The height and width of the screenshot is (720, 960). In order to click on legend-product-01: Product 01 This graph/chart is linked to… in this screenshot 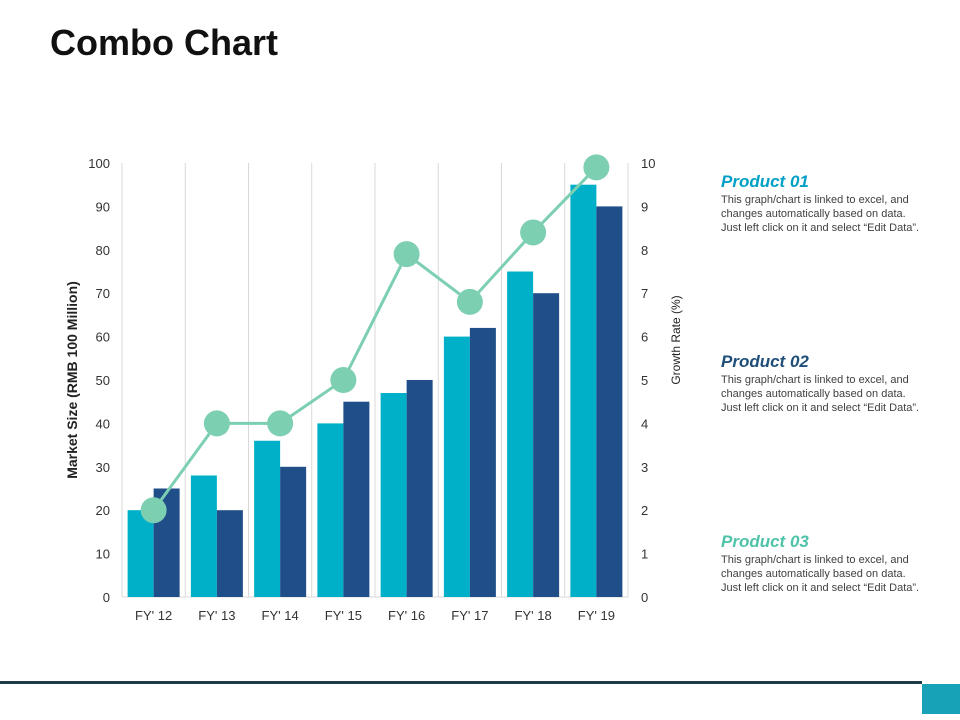, I will do `click(821, 203)`.